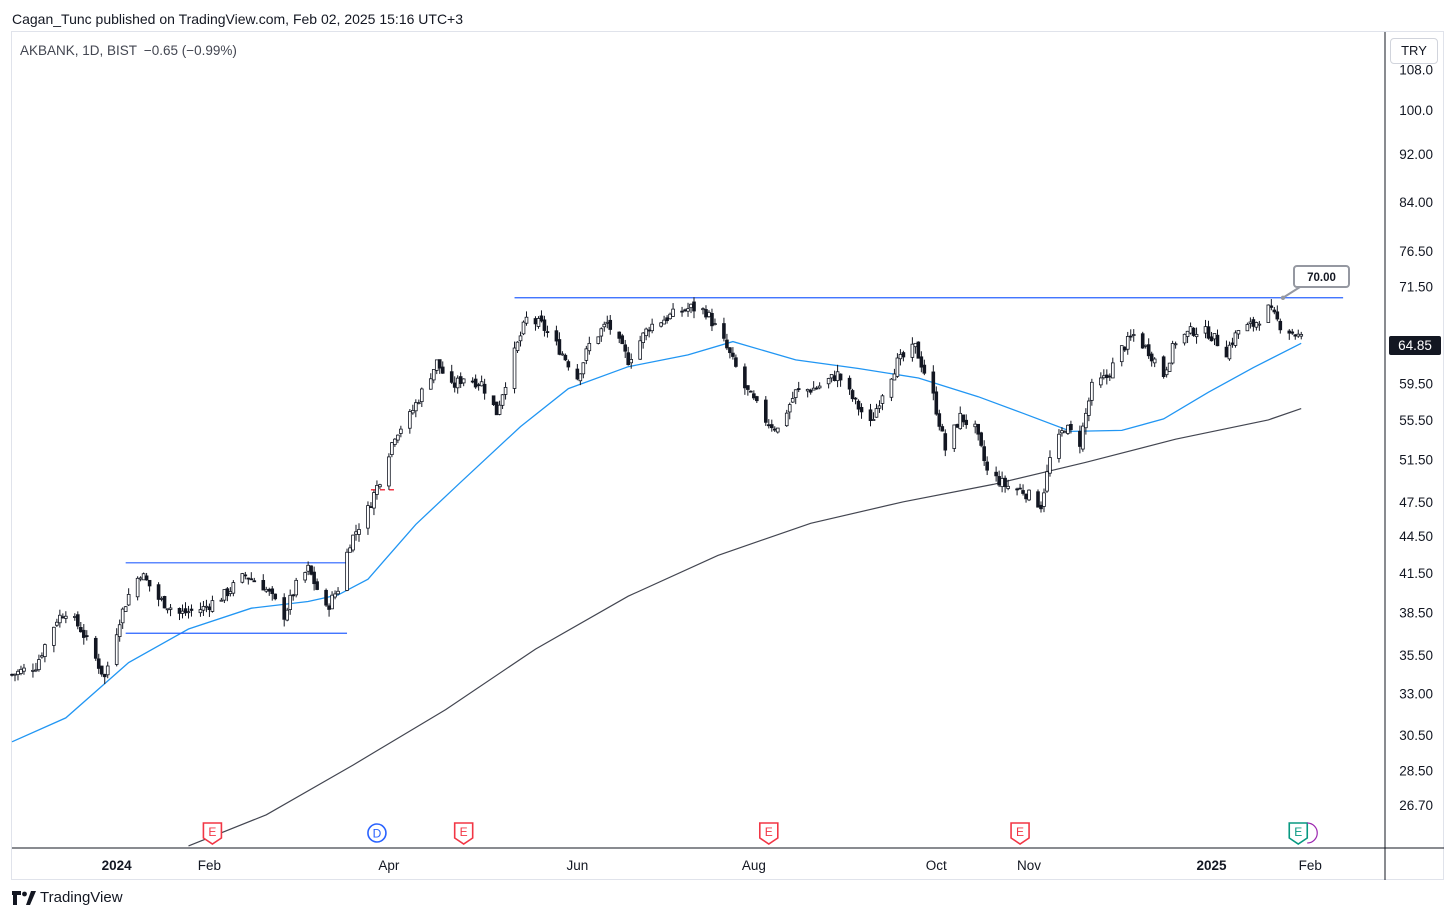 This screenshot has width=1456, height=920. I want to click on x-tick-label: Feb, so click(209, 865).